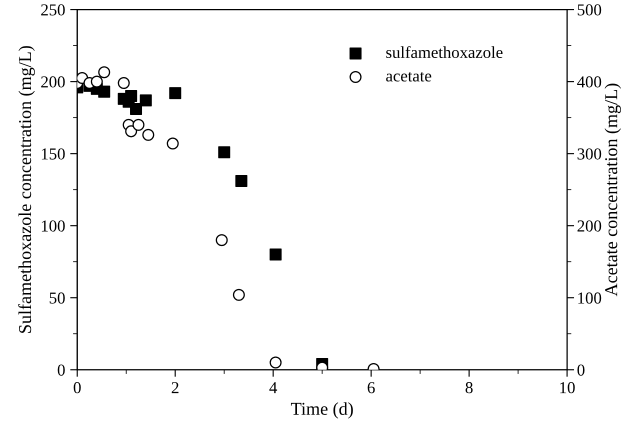 This screenshot has width=628, height=435. What do you see at coordinates (590, 298) in the screenshot?
I see `y2-tick-label: 100` at bounding box center [590, 298].